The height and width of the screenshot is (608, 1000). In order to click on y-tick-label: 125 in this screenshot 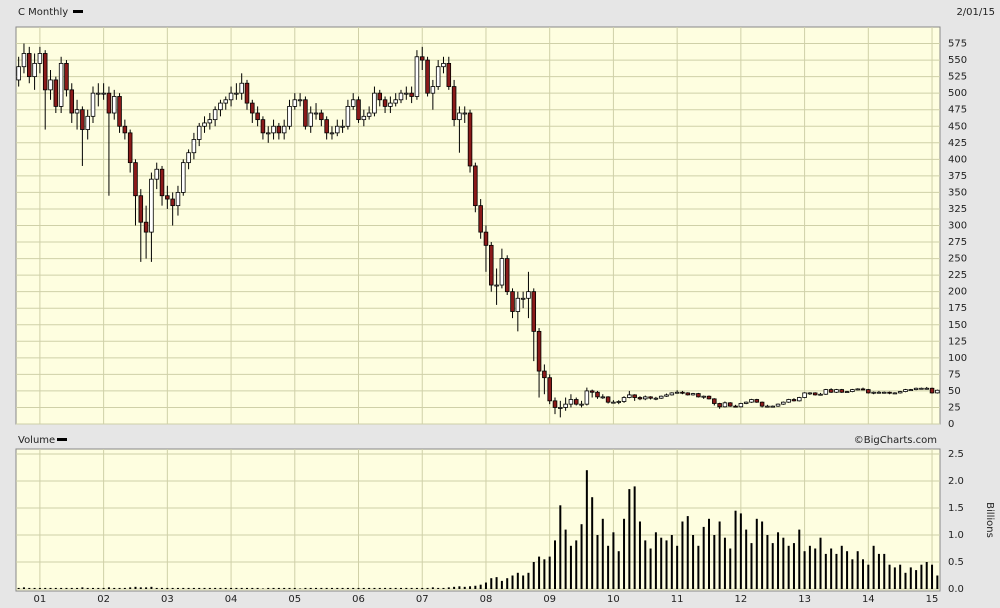, I will do `click(957, 341)`.